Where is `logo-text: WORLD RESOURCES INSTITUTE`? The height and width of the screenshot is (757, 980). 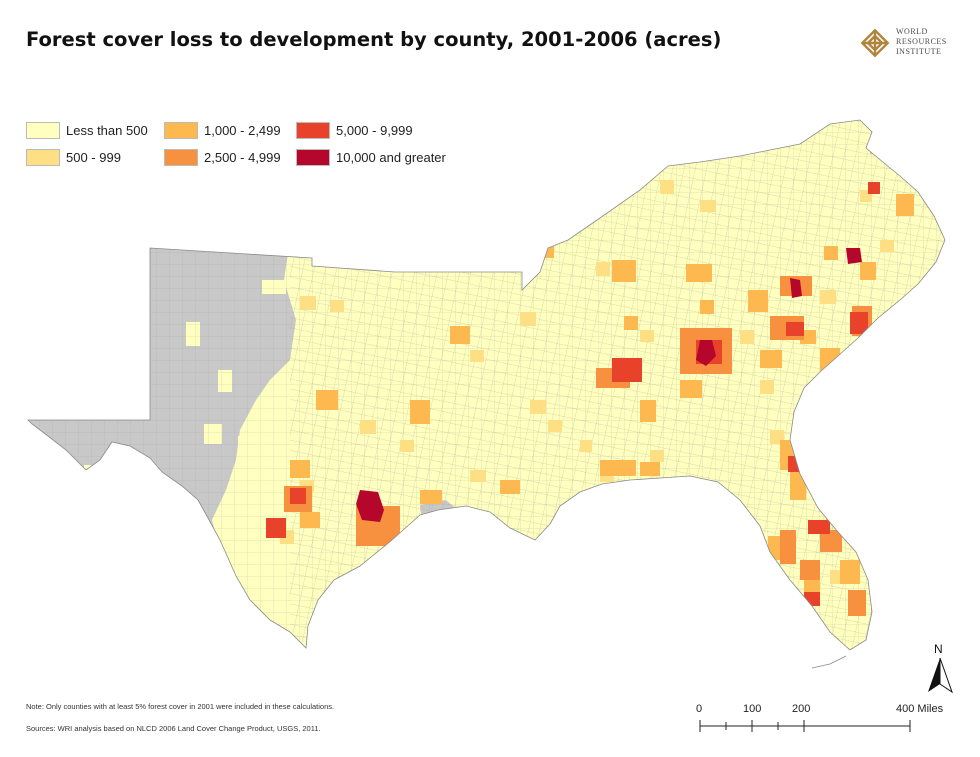 logo-text: WORLD RESOURCES INSTITUTE is located at coordinates (921, 42).